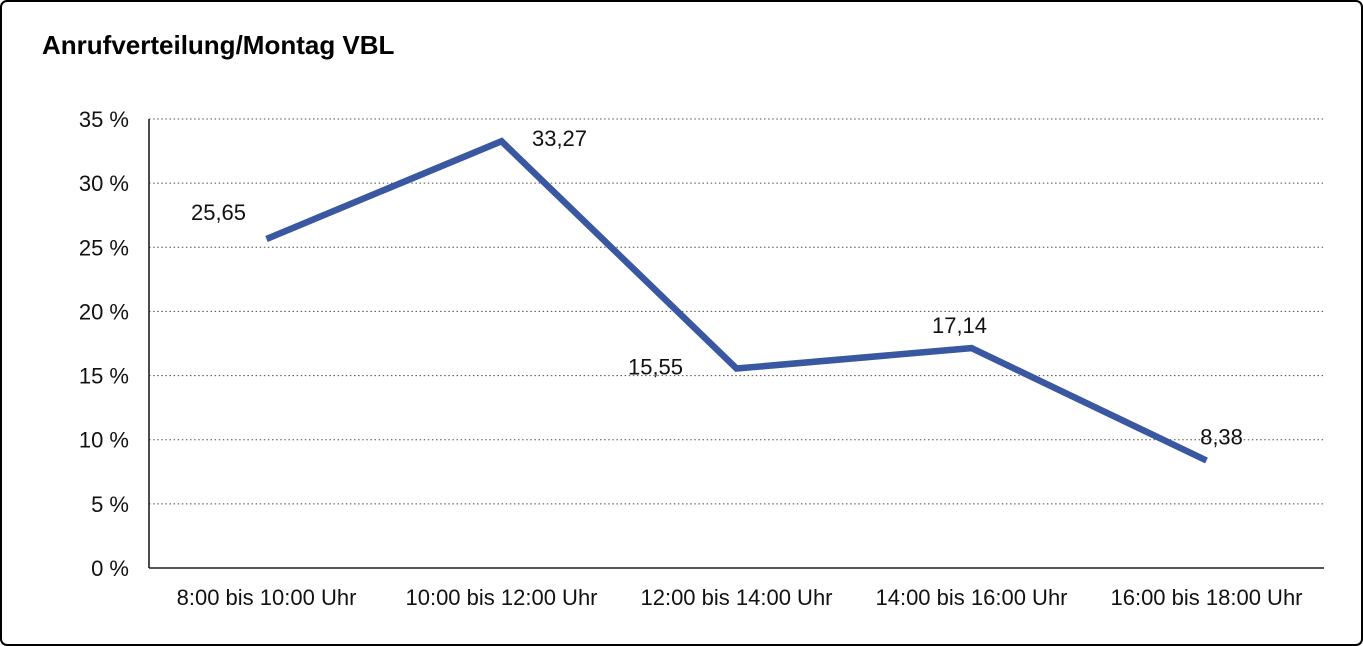 This screenshot has width=1363, height=646. Describe the element at coordinates (1206, 597) in the screenshot. I see `x-axis-label: 16:00 bis 18:00 Uhr` at that location.